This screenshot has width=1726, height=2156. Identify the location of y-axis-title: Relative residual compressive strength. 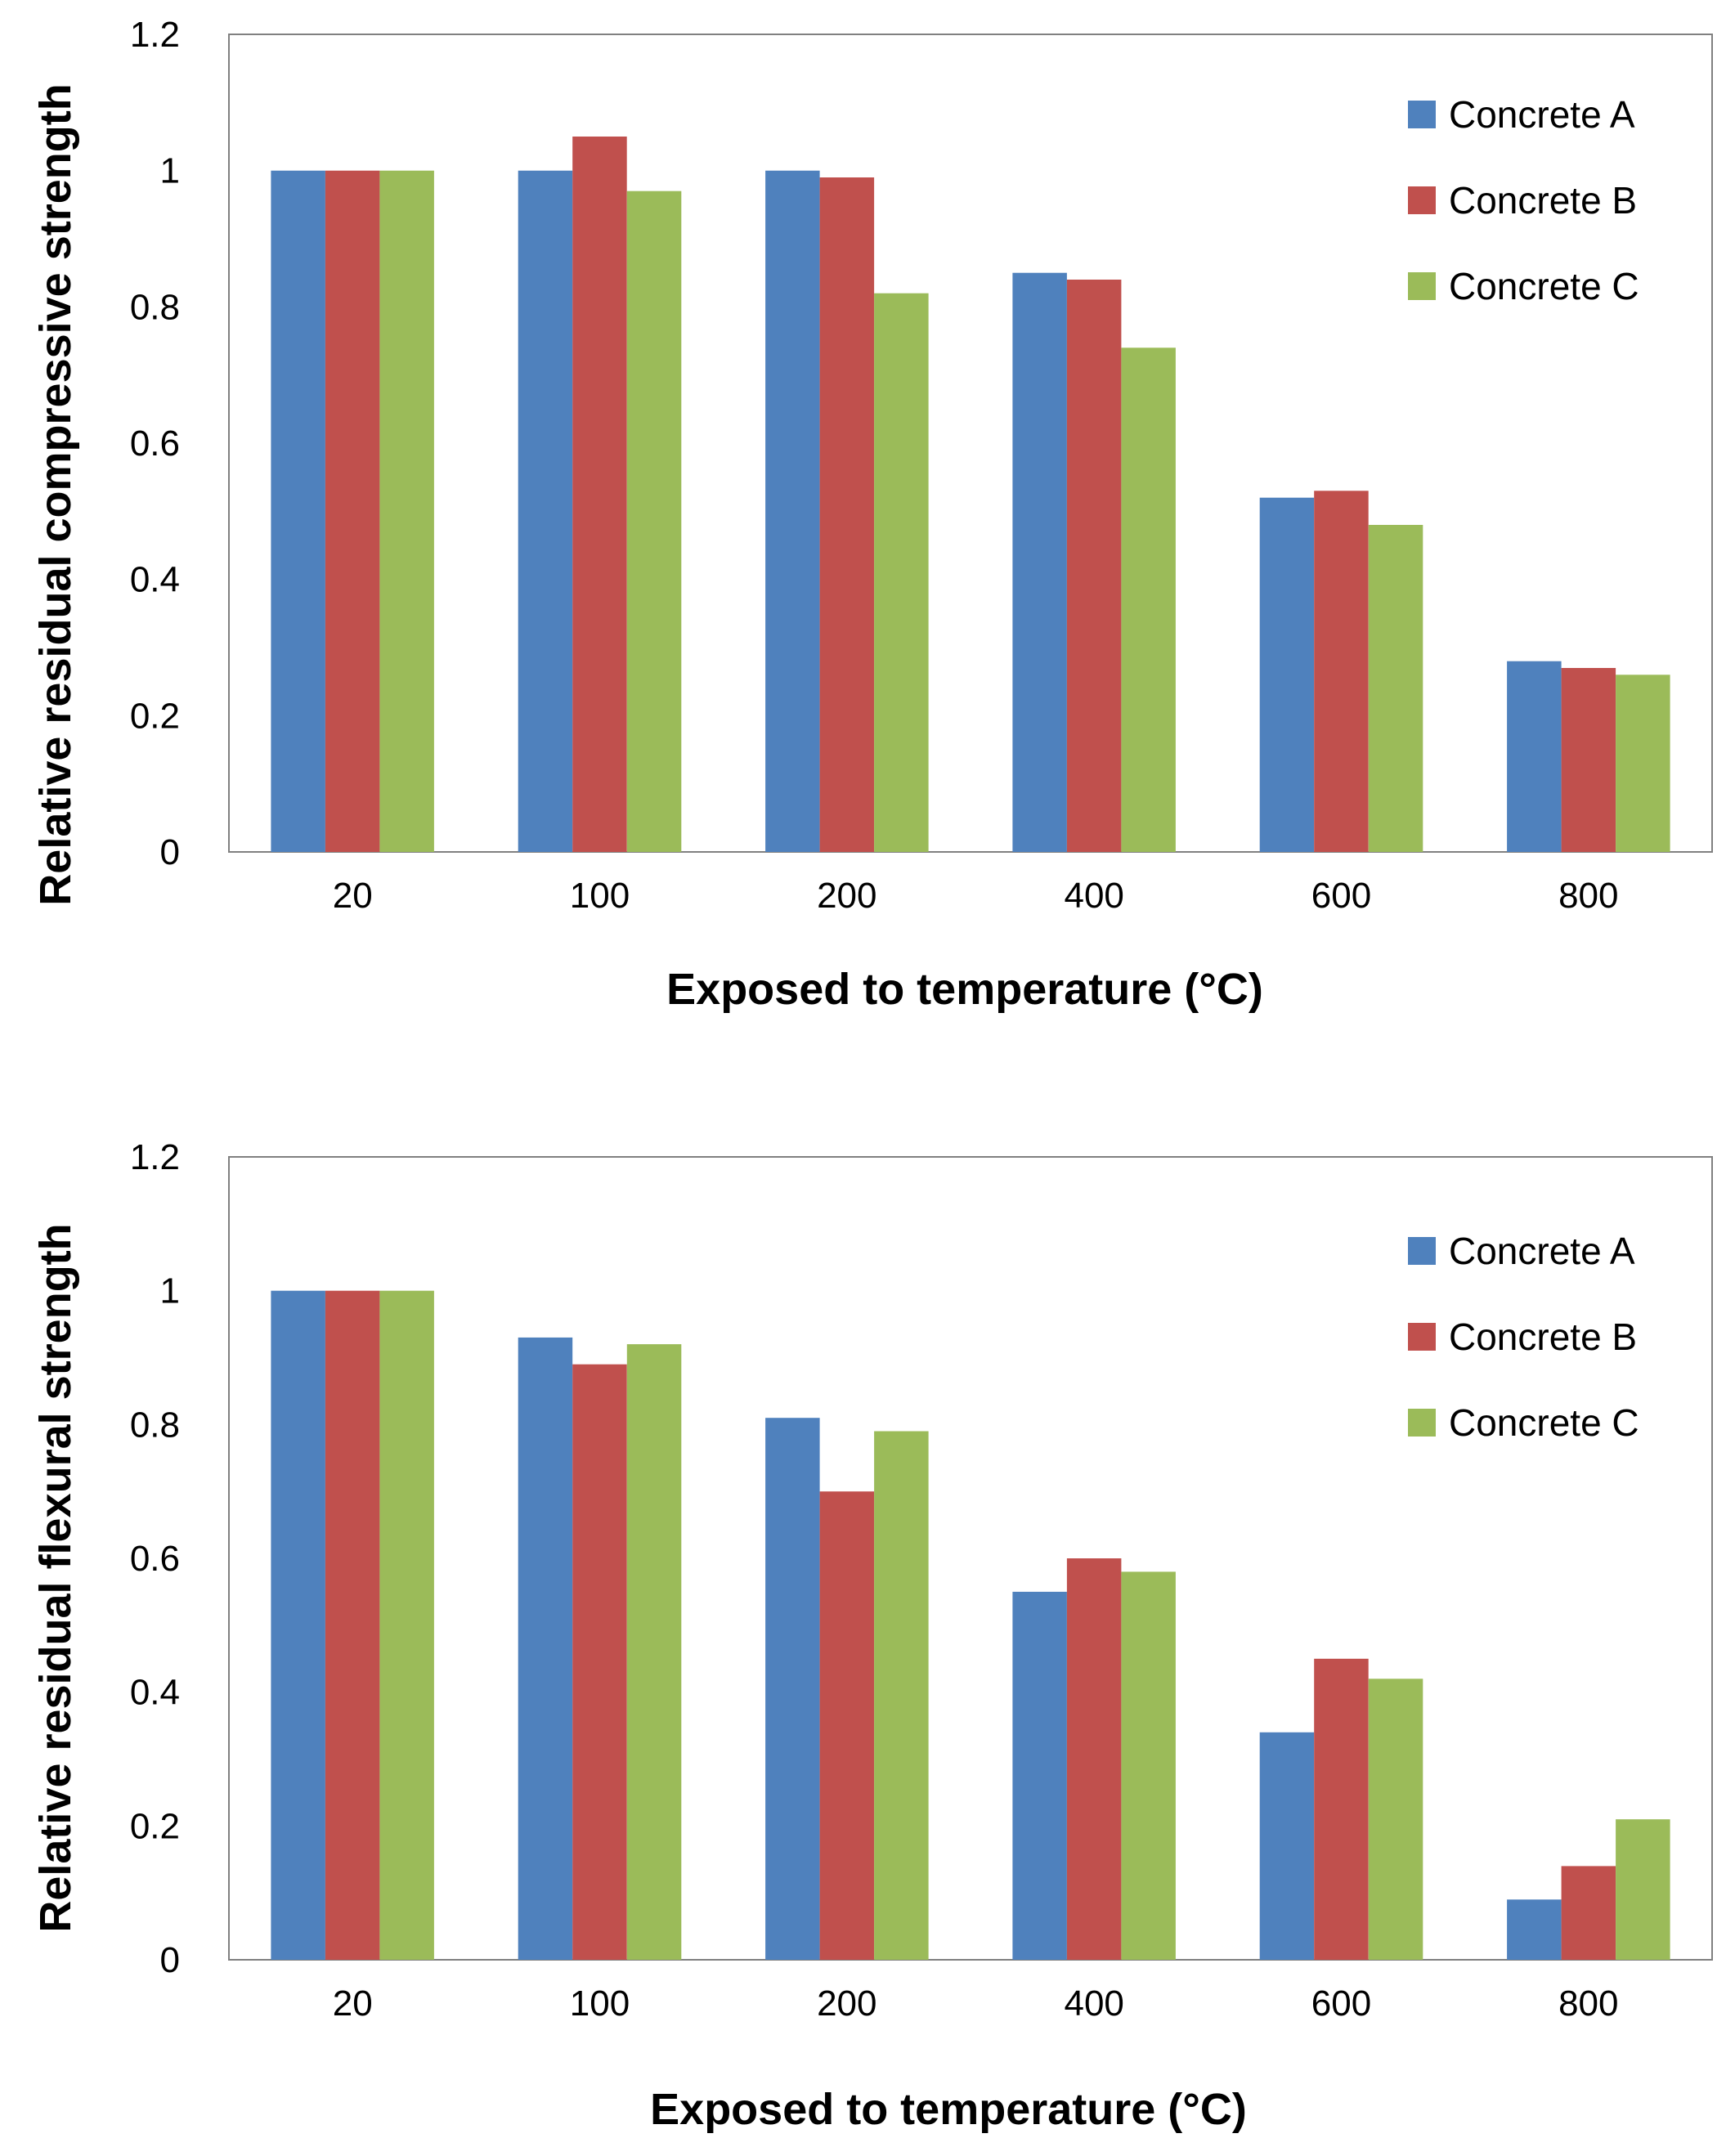
(55, 494).